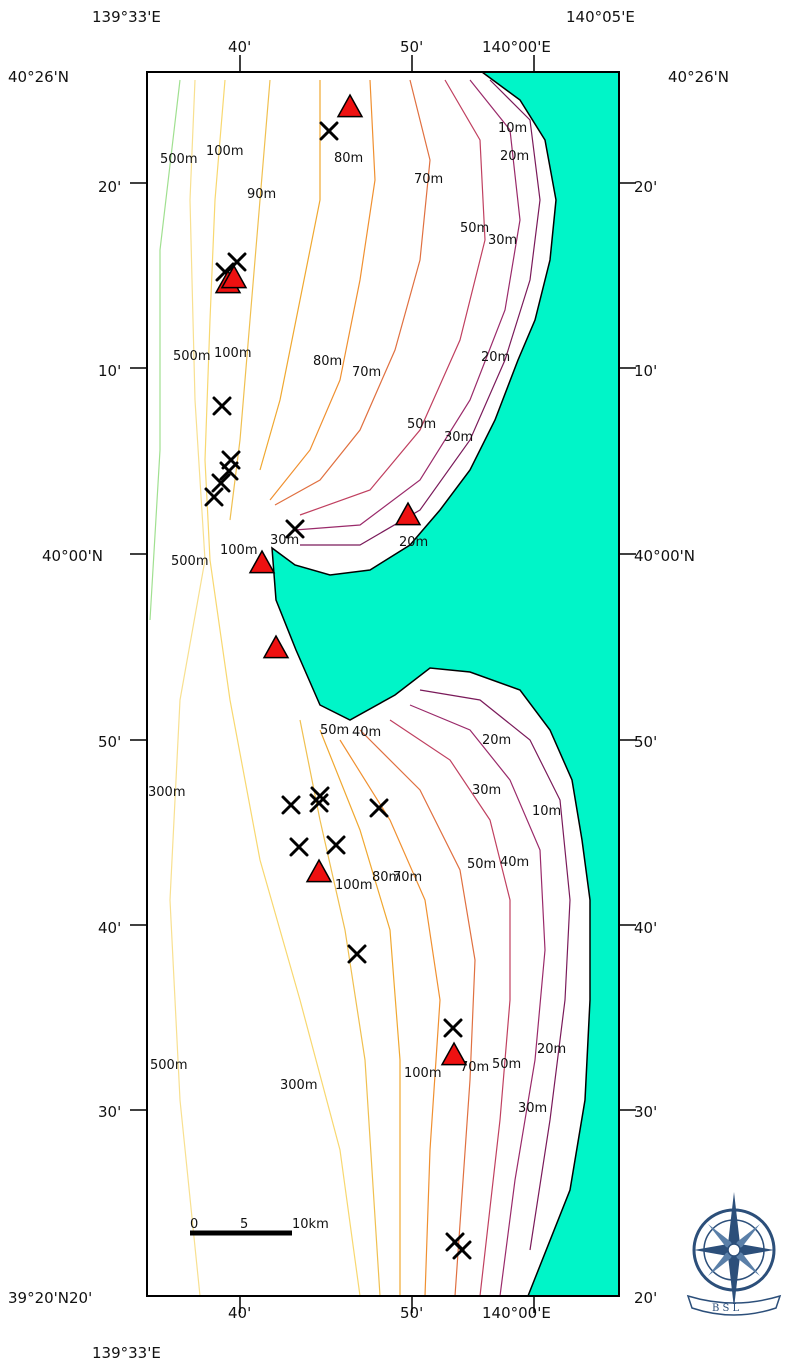 This screenshot has height=1366, width=793. Describe the element at coordinates (126, 17) in the screenshot. I see `top-left-longitude: 139°33'E` at that location.